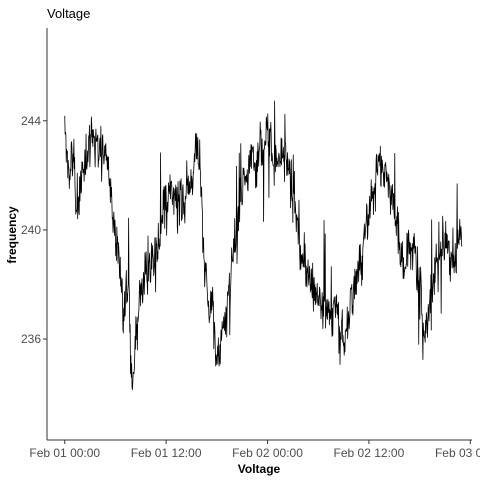 This screenshot has height=485, width=480. Describe the element at coordinates (457, 453) in the screenshot. I see `x-tick-label: Feb 03 00:00` at that location.